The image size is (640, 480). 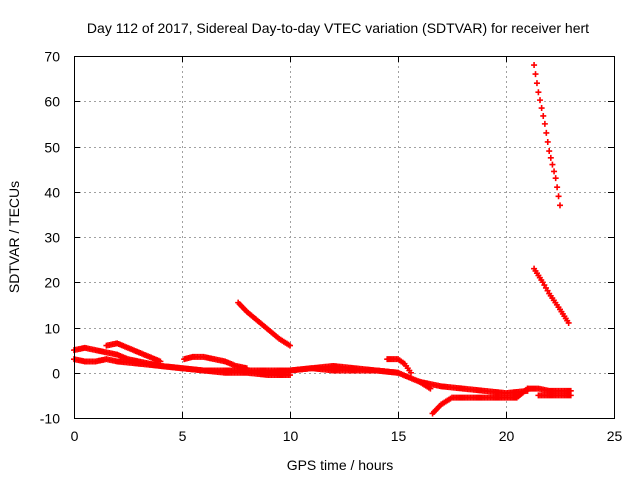 What do you see at coordinates (507, 436) in the screenshot?
I see `x-tick-label: 20` at bounding box center [507, 436].